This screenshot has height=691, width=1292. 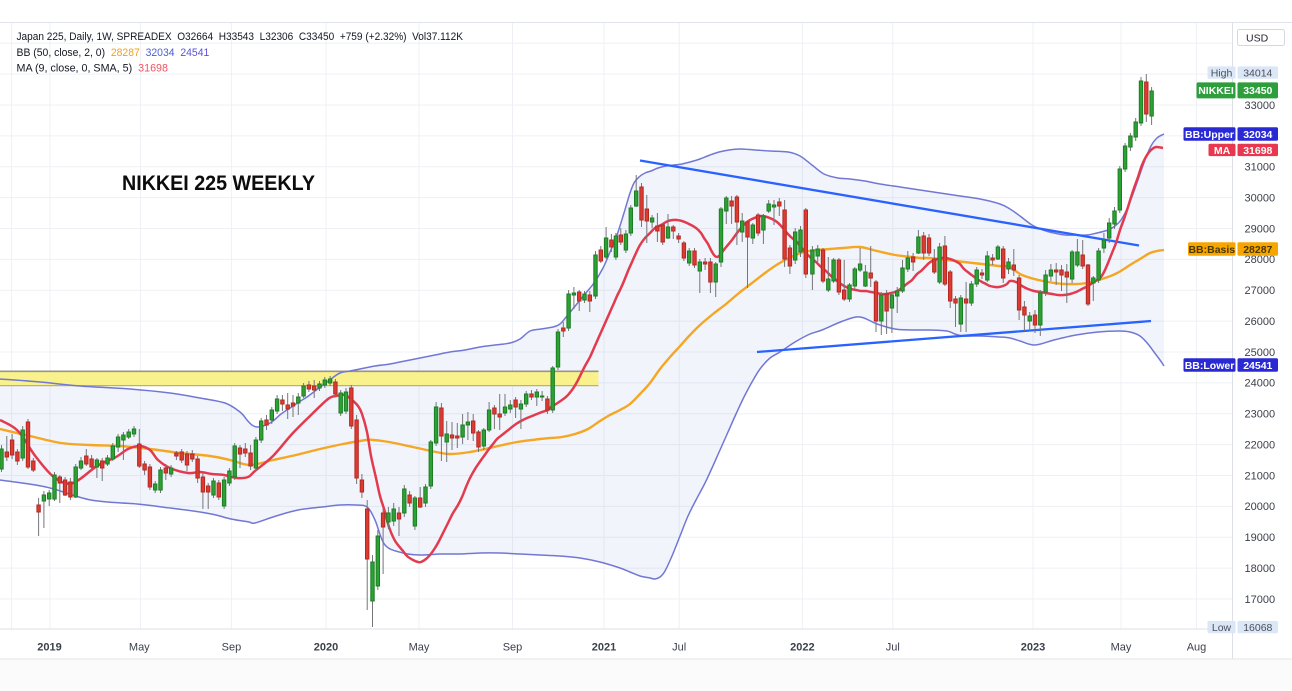 What do you see at coordinates (1260, 507) in the screenshot?
I see `svg-text: 20000` at bounding box center [1260, 507].